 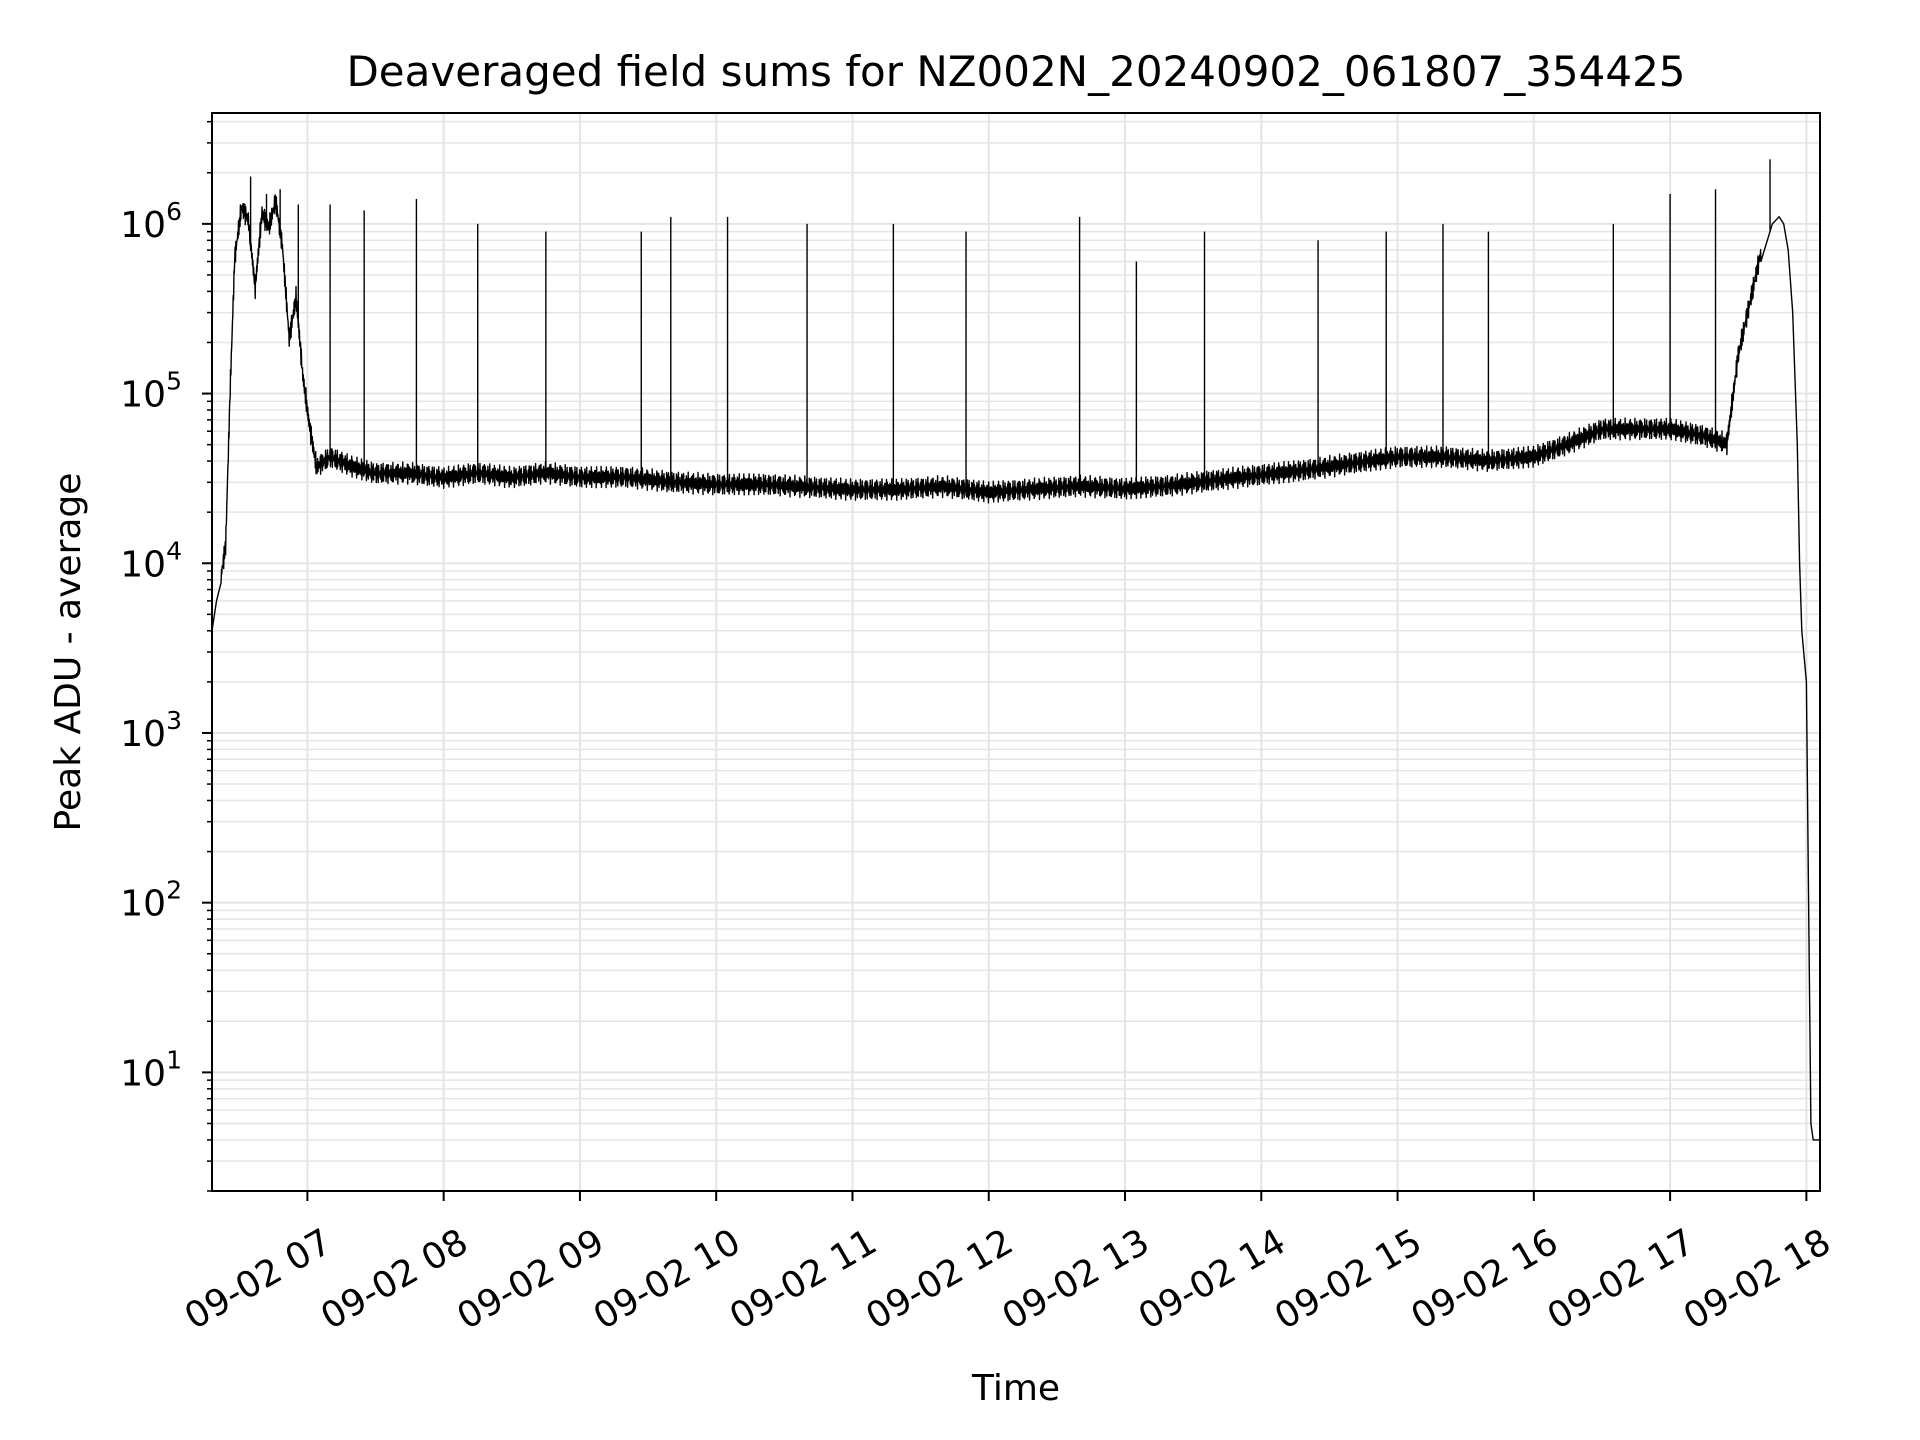 What do you see at coordinates (1015, 1388) in the screenshot?
I see `x-axis-label: Time` at bounding box center [1015, 1388].